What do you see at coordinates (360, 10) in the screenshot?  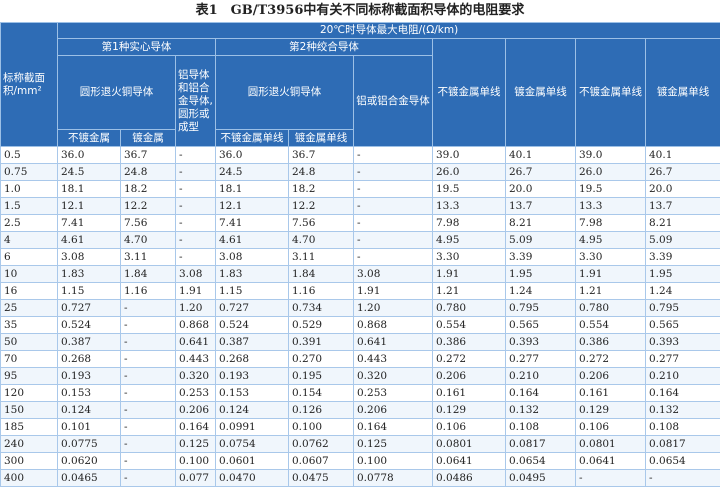 I see `table-title: 表1 GB/T3956中有关不同标称截面积导体的电阻要求` at bounding box center [360, 10].